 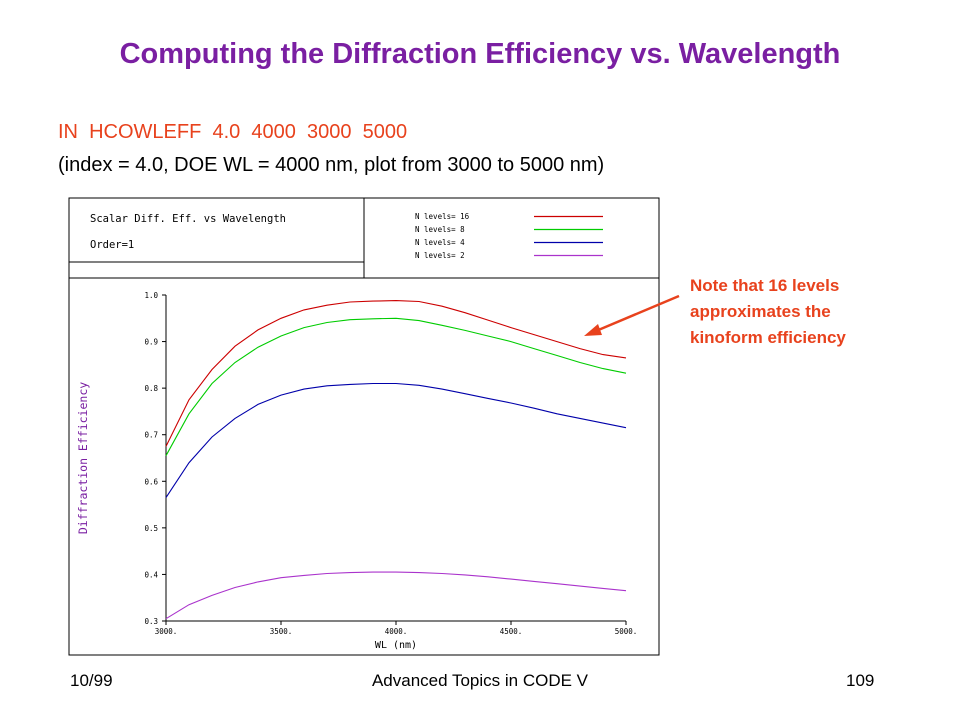 I want to click on chart-subtitle: Order=1, so click(x=112, y=245).